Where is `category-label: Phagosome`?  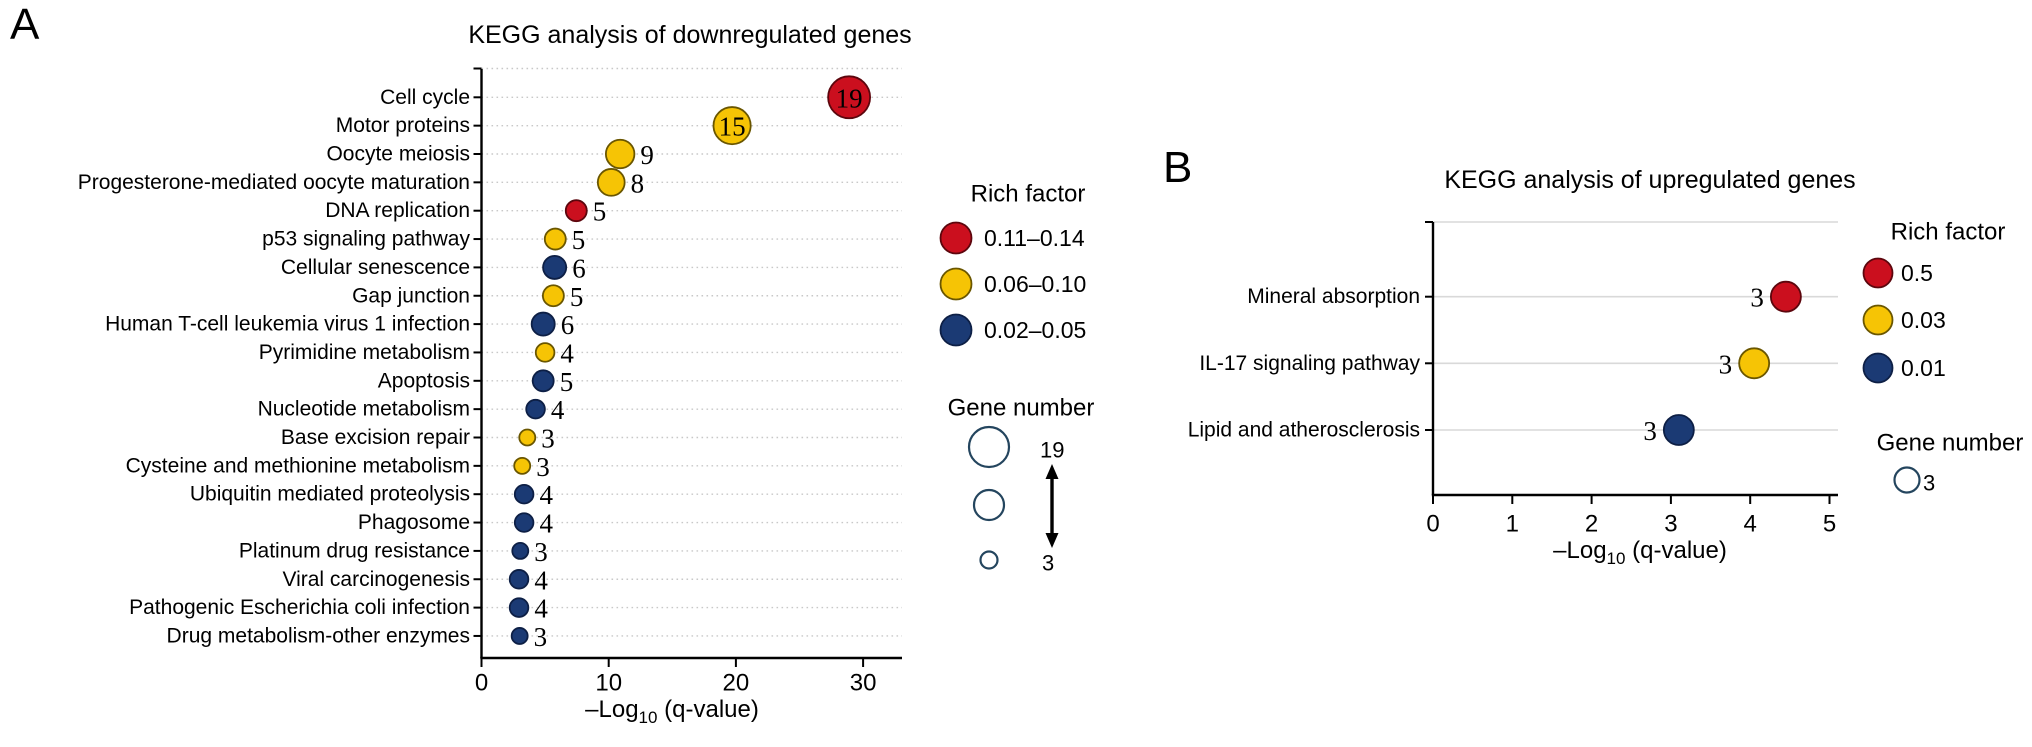 category-label: Phagosome is located at coordinates (414, 522).